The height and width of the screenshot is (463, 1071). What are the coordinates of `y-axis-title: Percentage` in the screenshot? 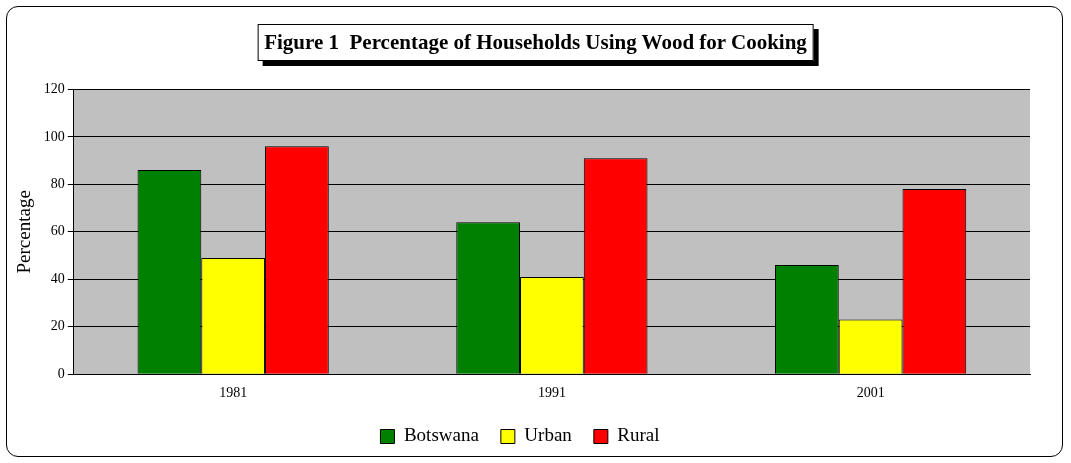 It's located at (24, 232).